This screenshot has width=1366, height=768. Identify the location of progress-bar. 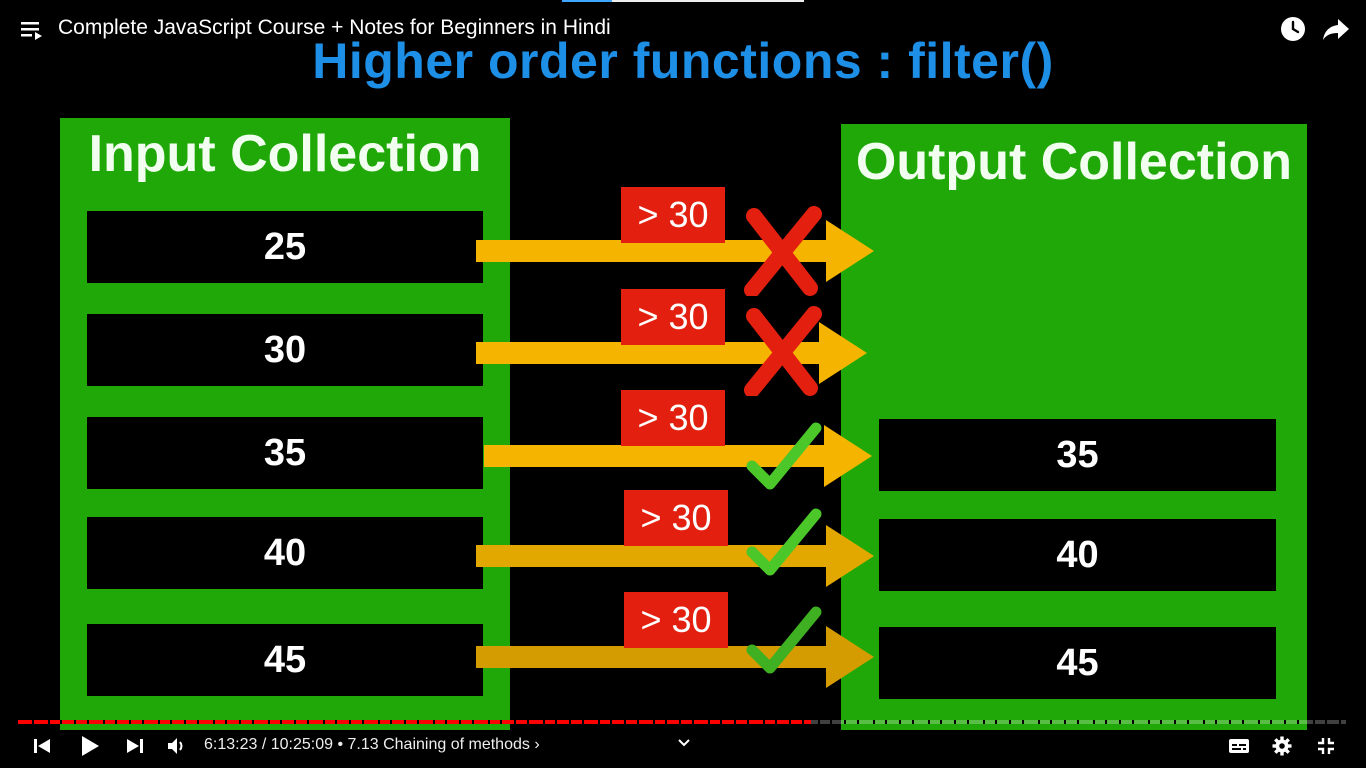
(682, 722).